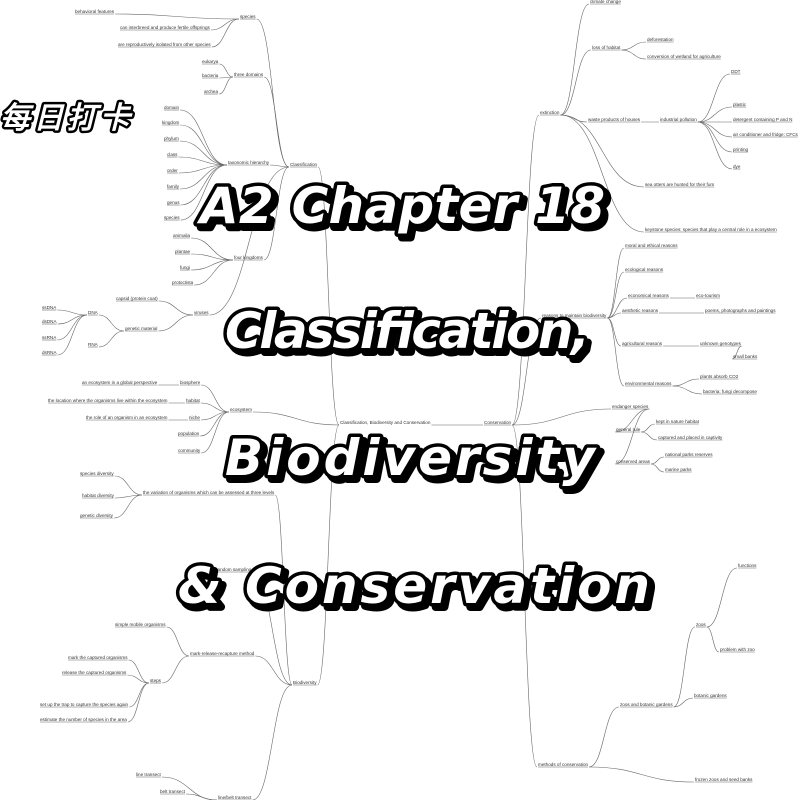 Image resolution: width=800 pixels, height=800 pixels. I want to click on mind-map-node: random sampling, so click(234, 569).